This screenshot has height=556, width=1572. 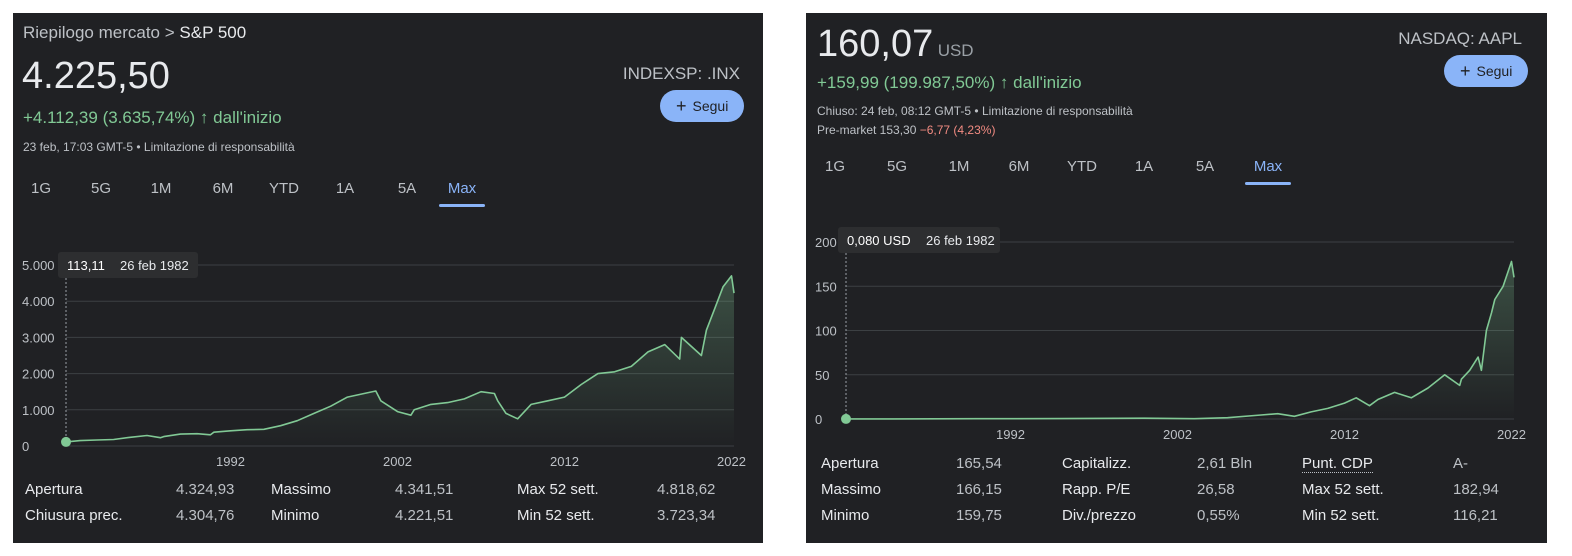 I want to click on ticker: INDEXSP: .INX, so click(x=681, y=73).